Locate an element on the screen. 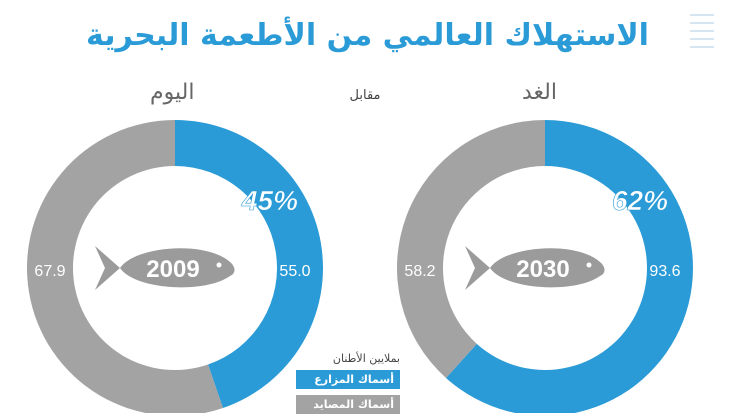 The width and height of the screenshot is (735, 420). year-label: 2009 is located at coordinates (172, 269).